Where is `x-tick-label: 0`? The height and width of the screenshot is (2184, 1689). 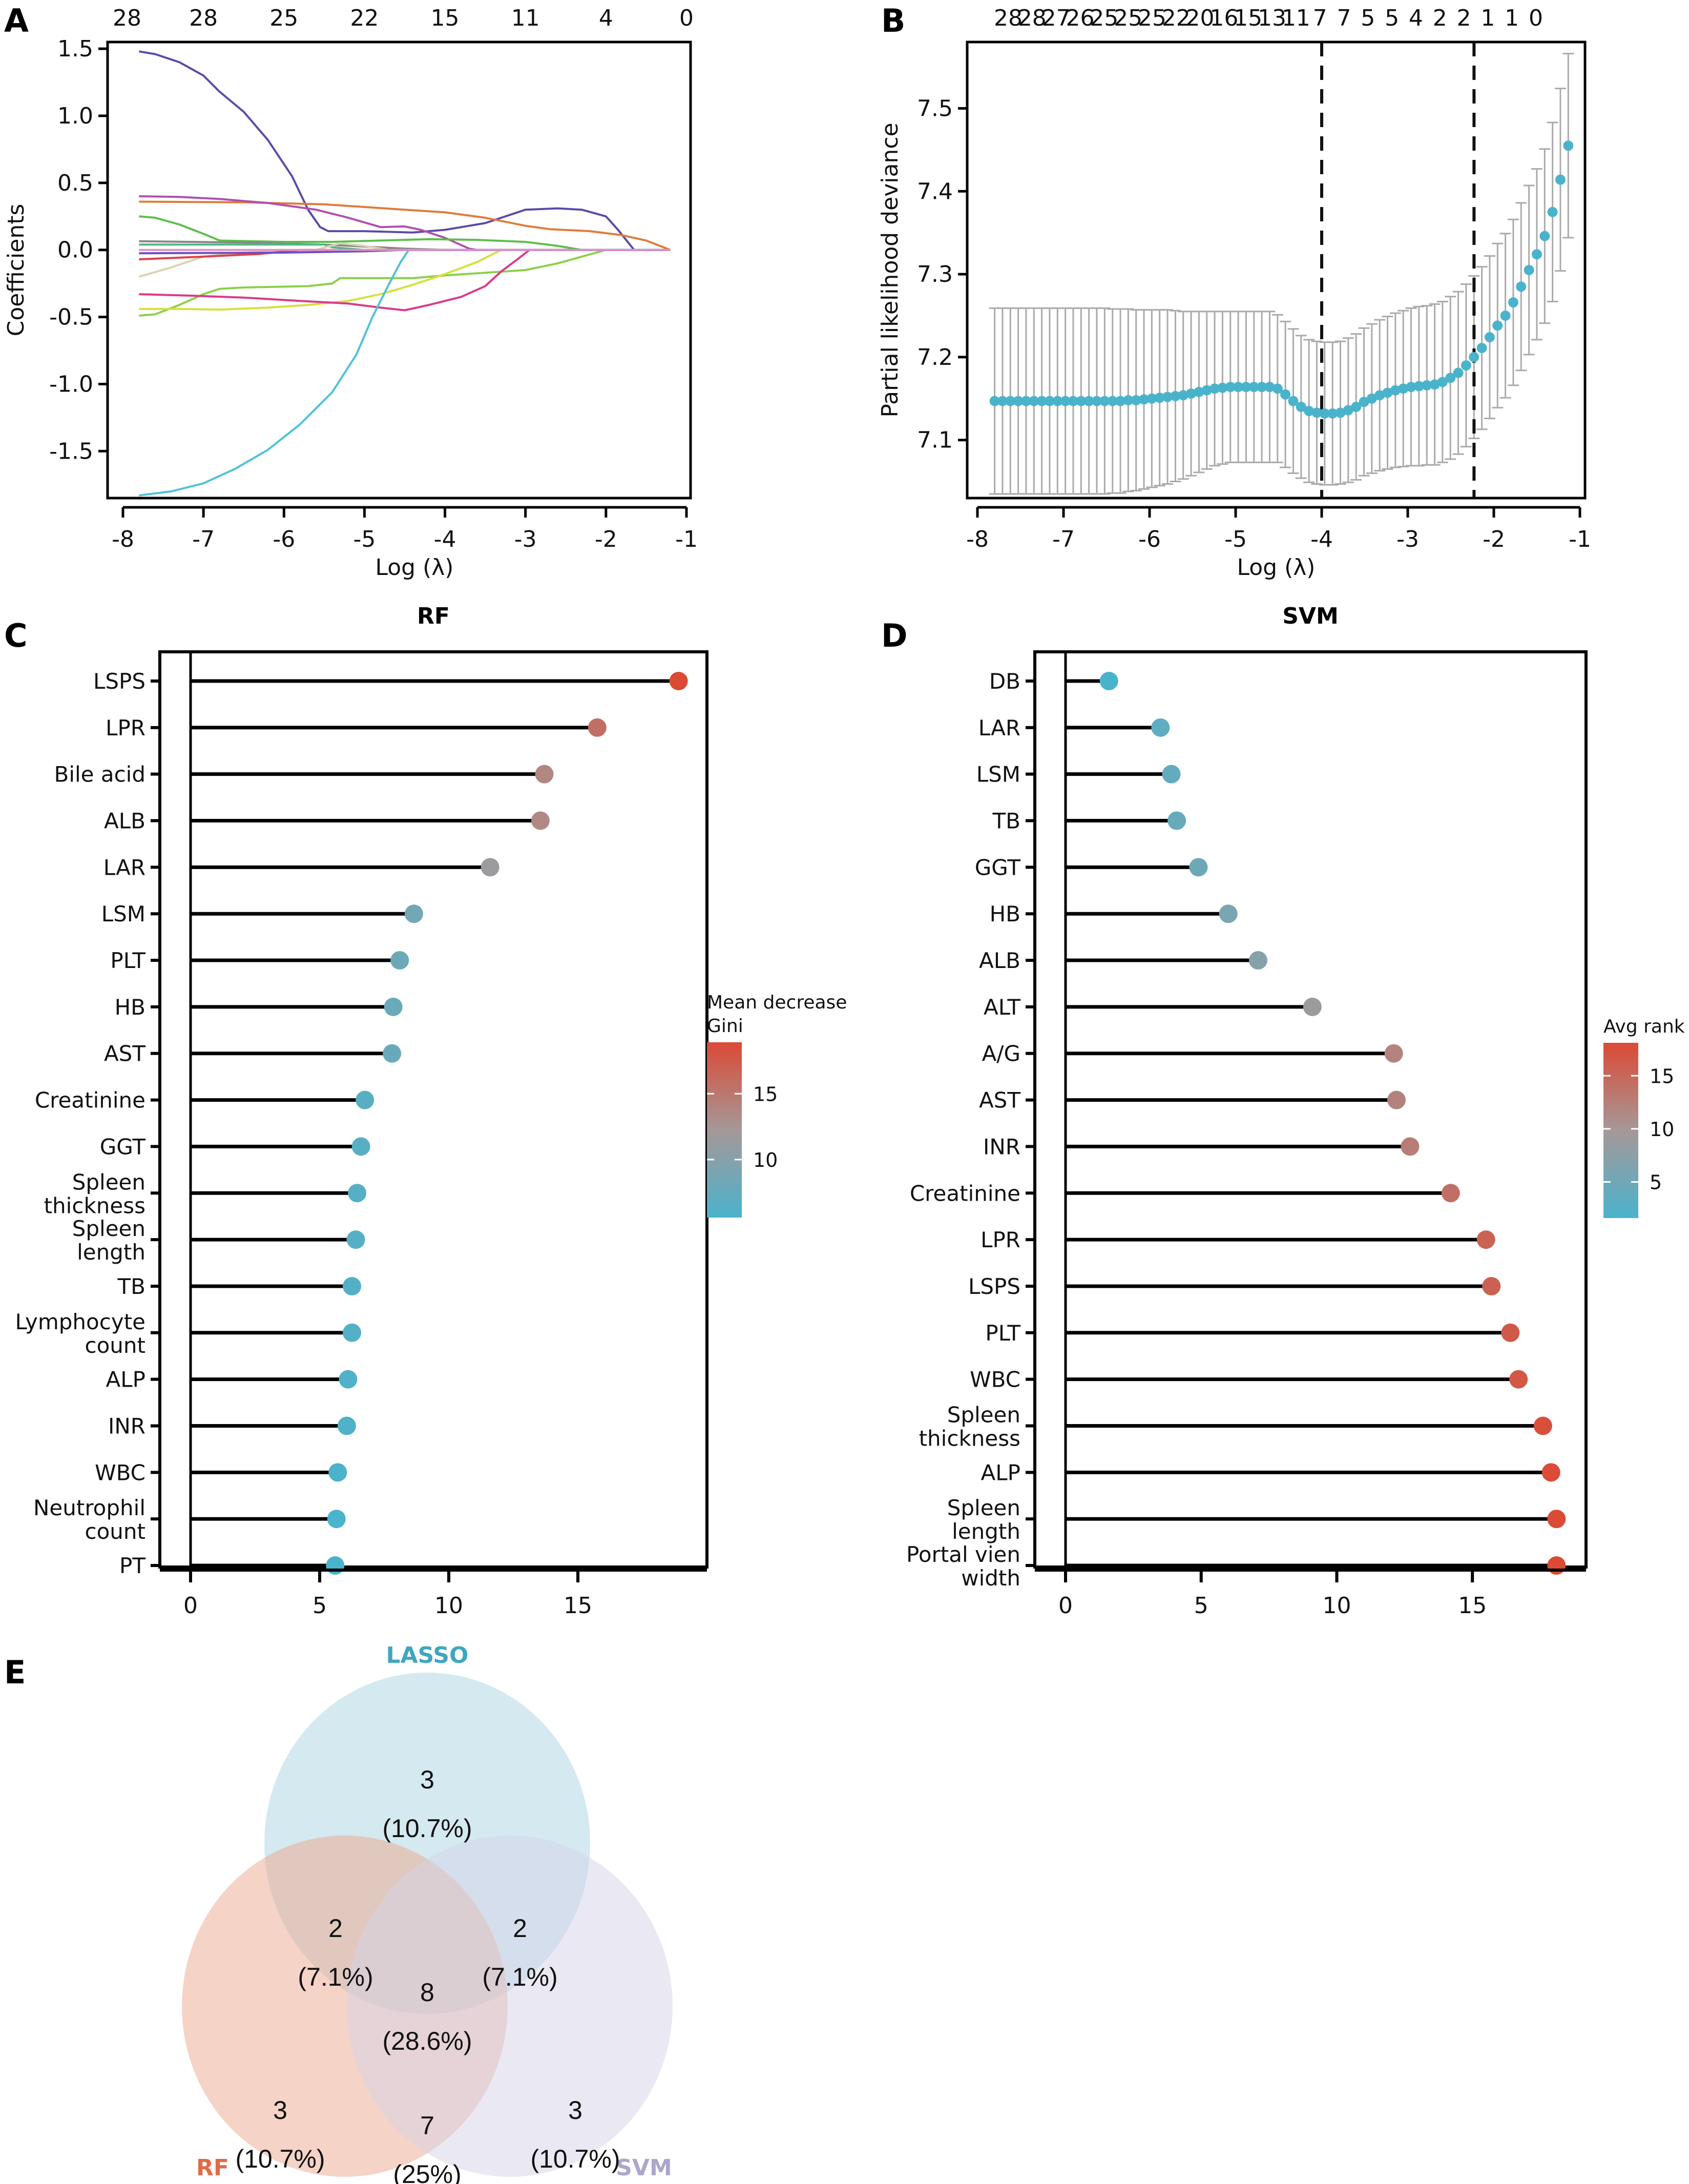 x-tick-label: 0 is located at coordinates (190, 1606).